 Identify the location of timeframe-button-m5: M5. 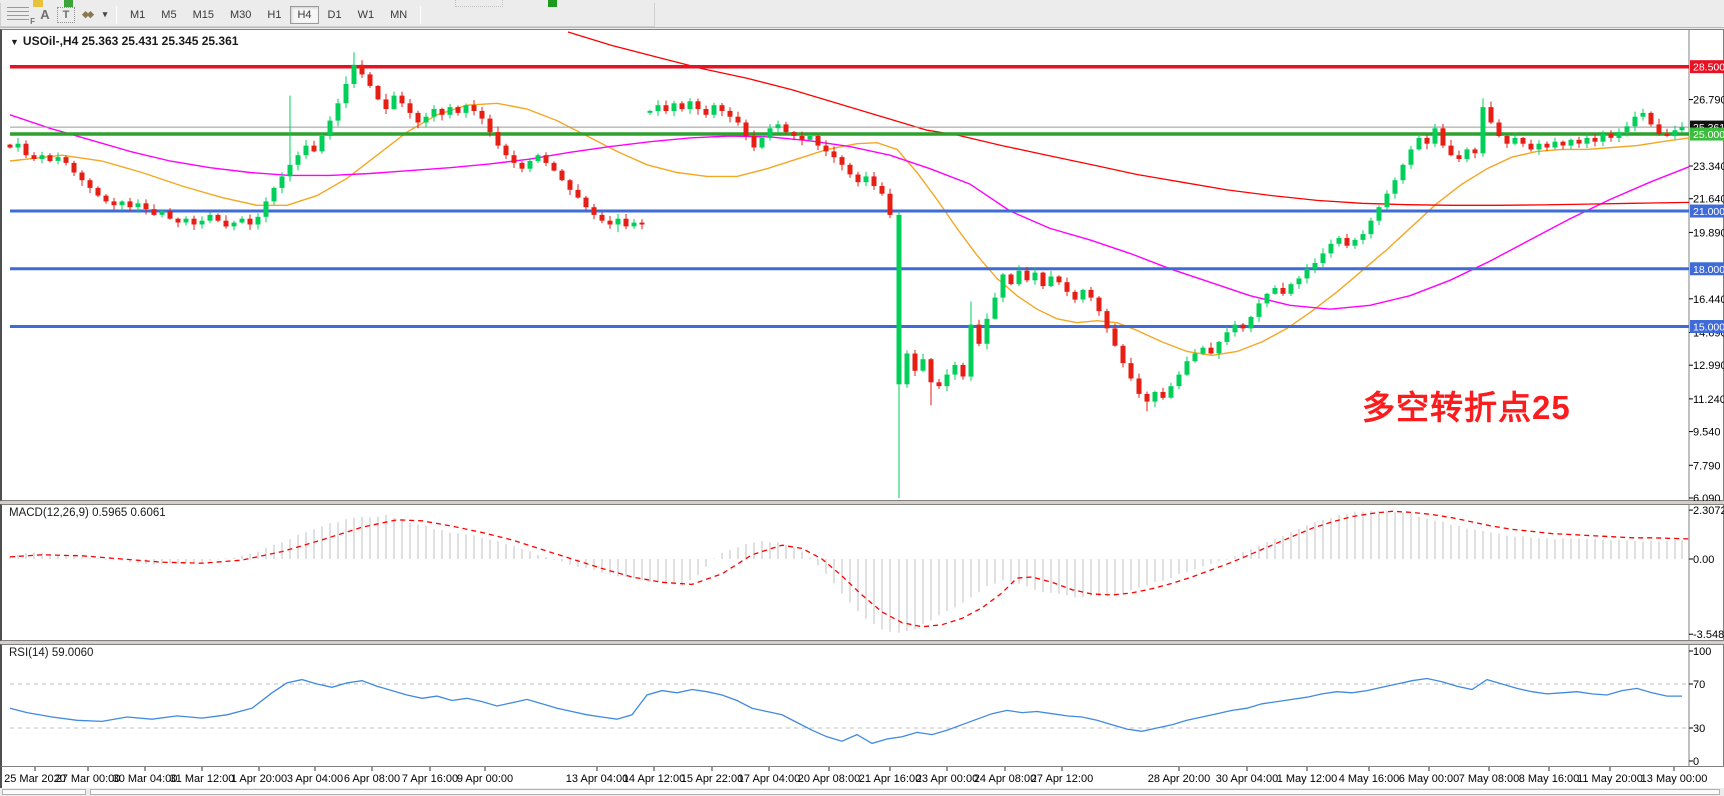
(169, 14).